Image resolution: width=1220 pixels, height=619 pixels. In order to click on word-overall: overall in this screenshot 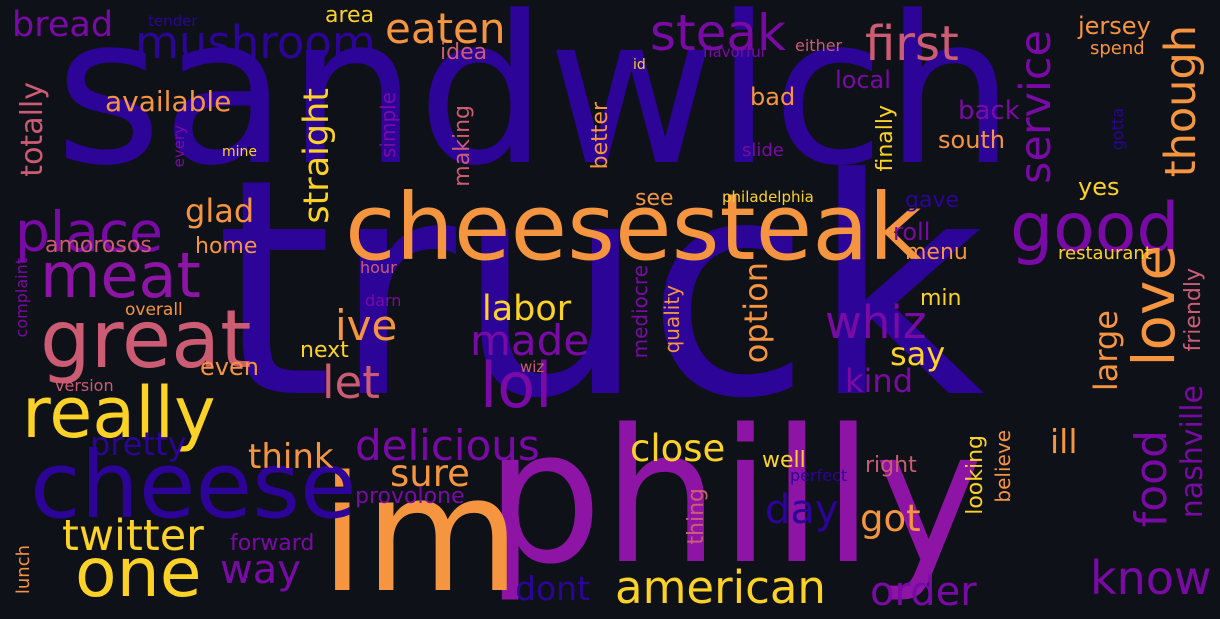, I will do `click(154, 310)`.